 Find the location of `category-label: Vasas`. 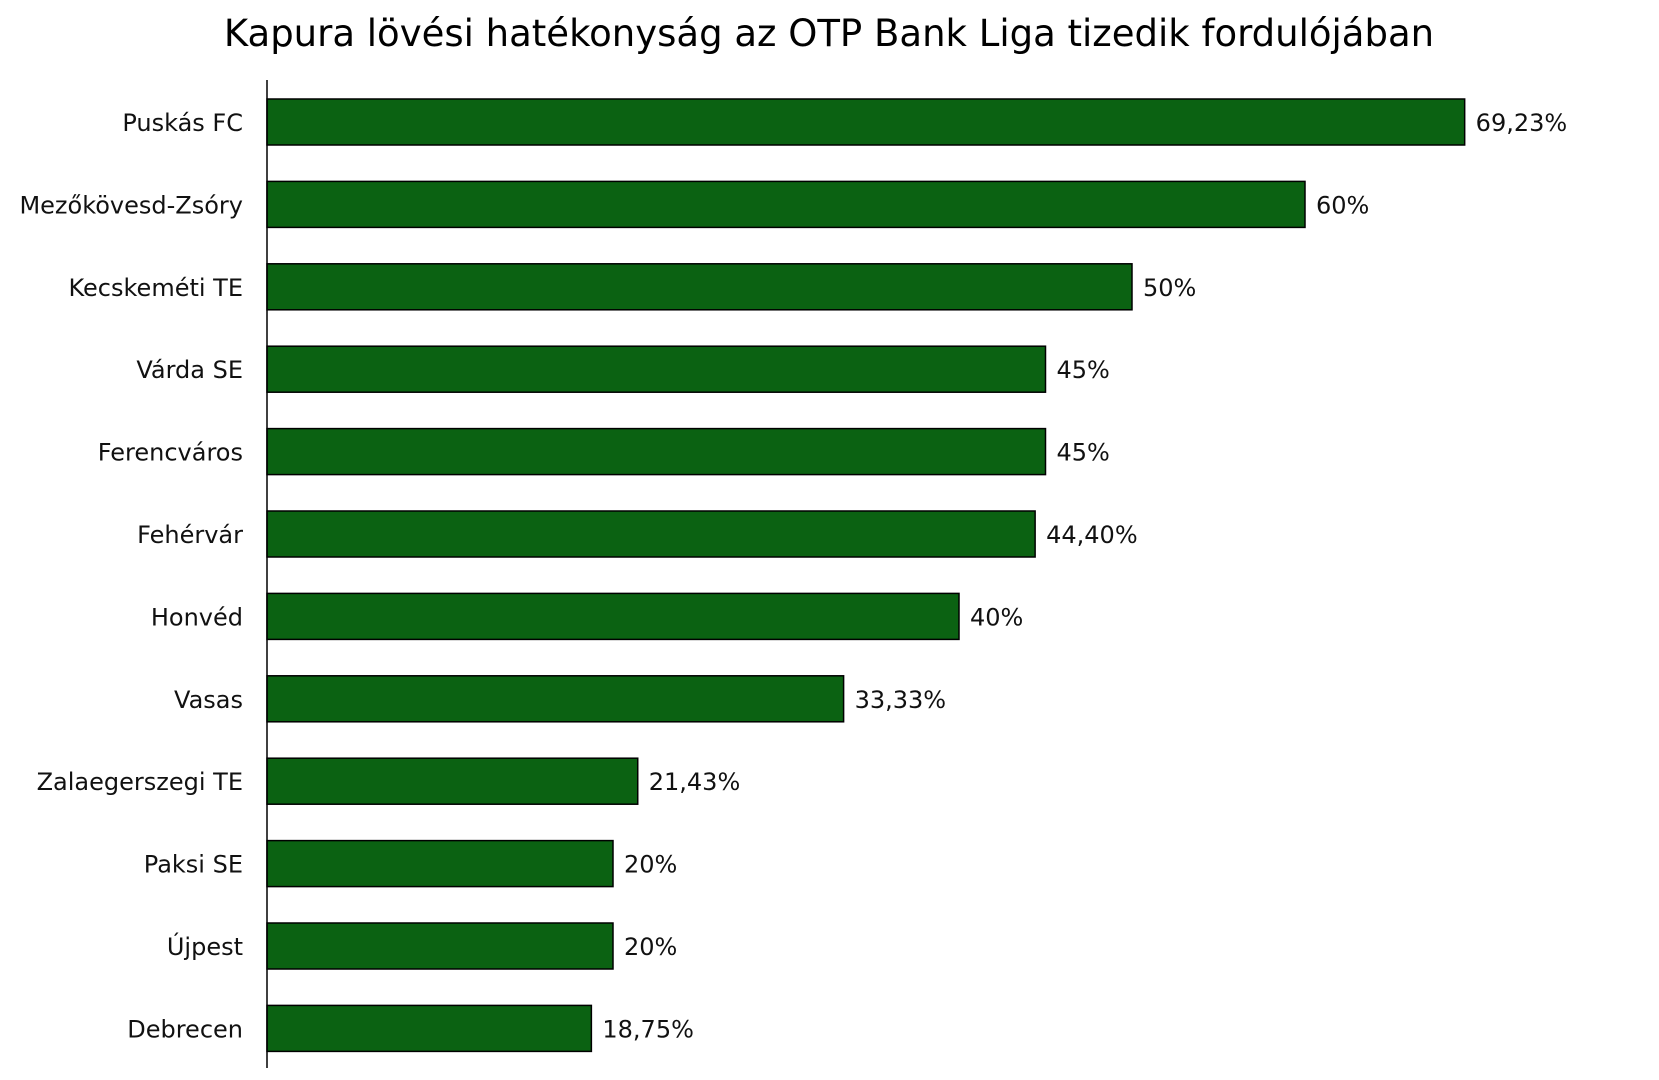

category-label: Vasas is located at coordinates (208, 700).